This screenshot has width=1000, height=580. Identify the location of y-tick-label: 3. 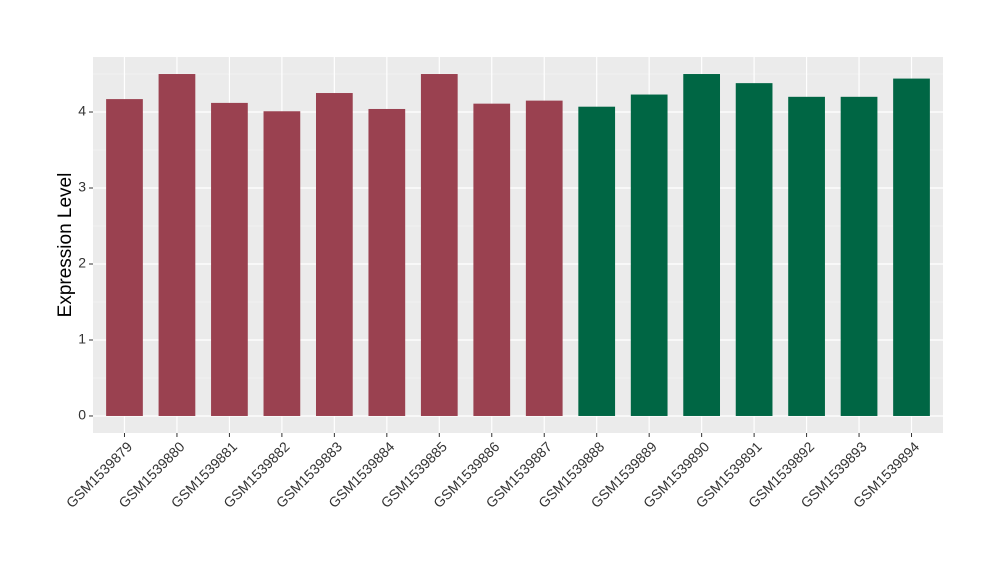
(82, 187).